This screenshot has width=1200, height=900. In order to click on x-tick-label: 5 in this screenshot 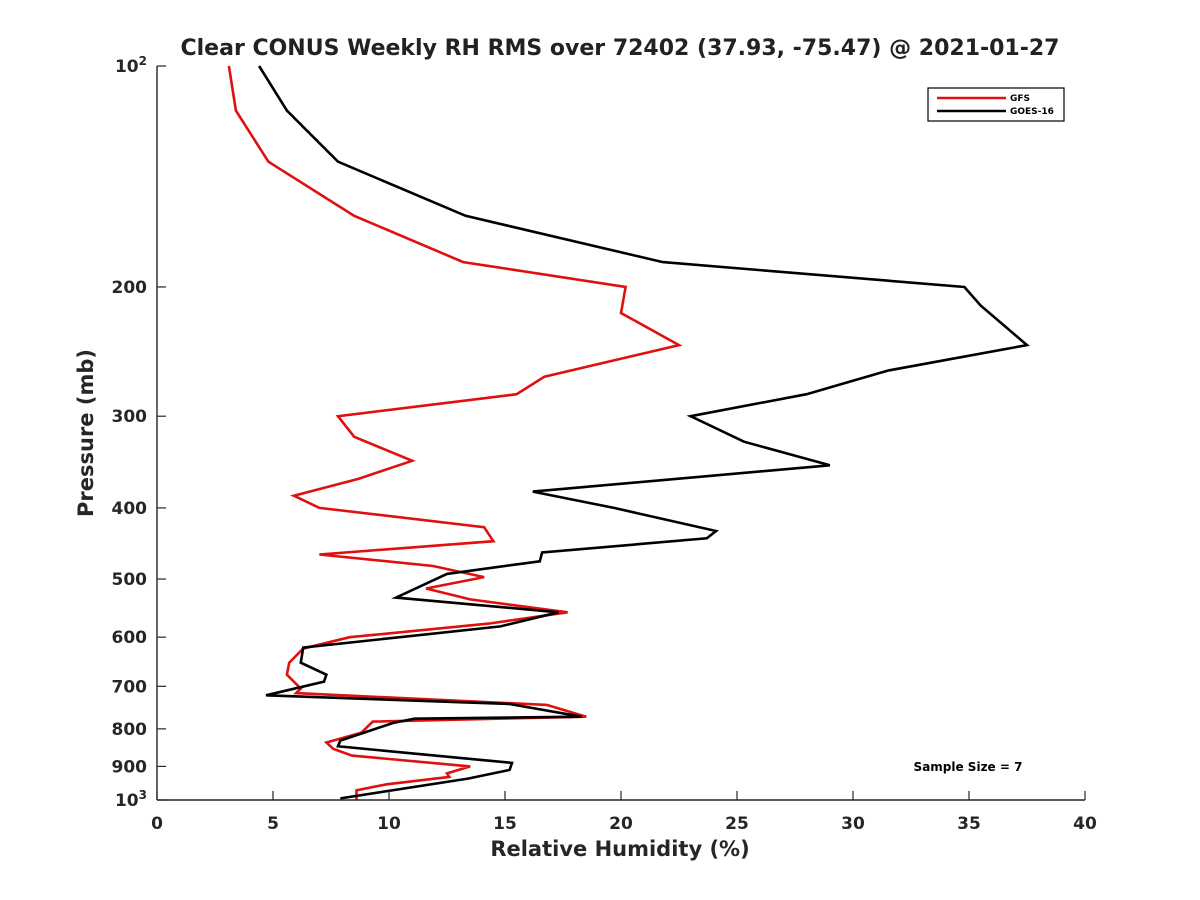, I will do `click(273, 824)`.